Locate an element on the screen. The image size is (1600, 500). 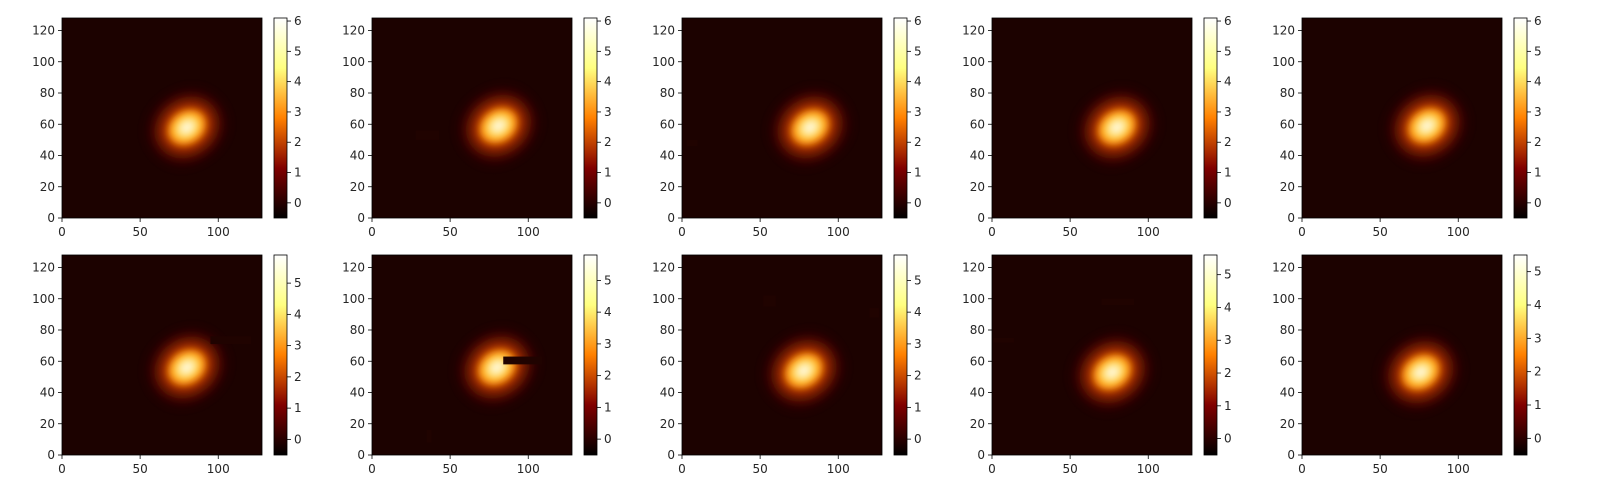
heatmap-panel-5: 0 50 100 0 20 40 60 80 100 120 0 1 2 3 4 5 6 is located at coordinates (1407, 126).